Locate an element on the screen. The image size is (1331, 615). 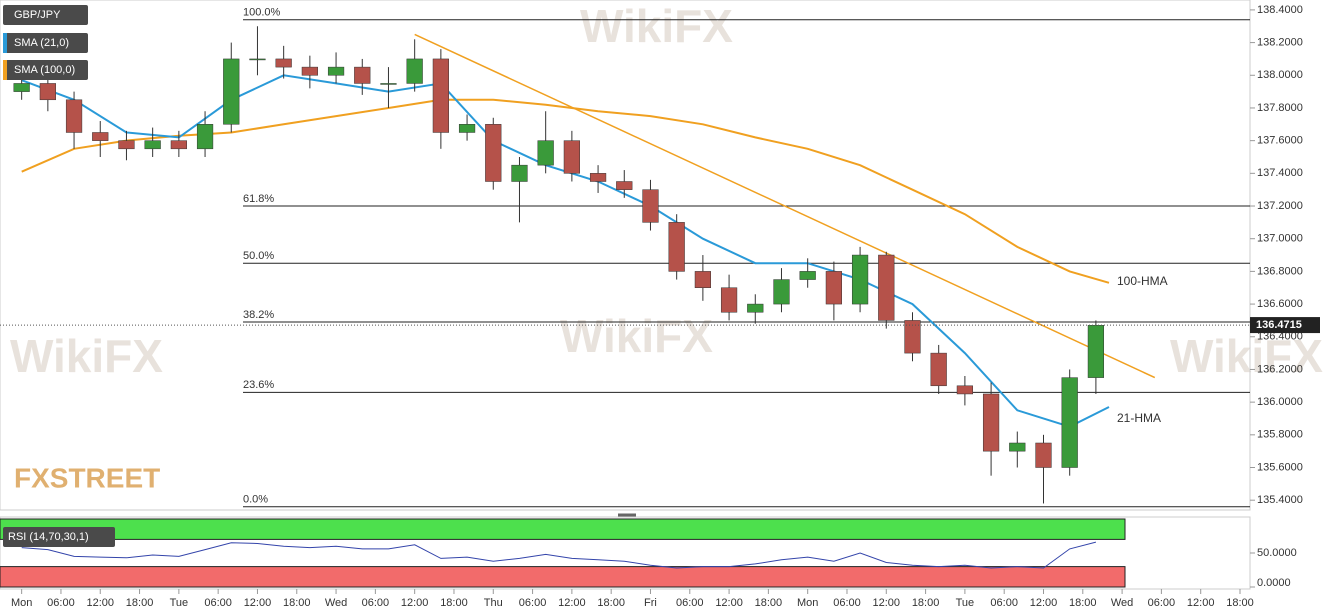
y-tick-label: 135.6000 is located at coordinates (1280, 467).